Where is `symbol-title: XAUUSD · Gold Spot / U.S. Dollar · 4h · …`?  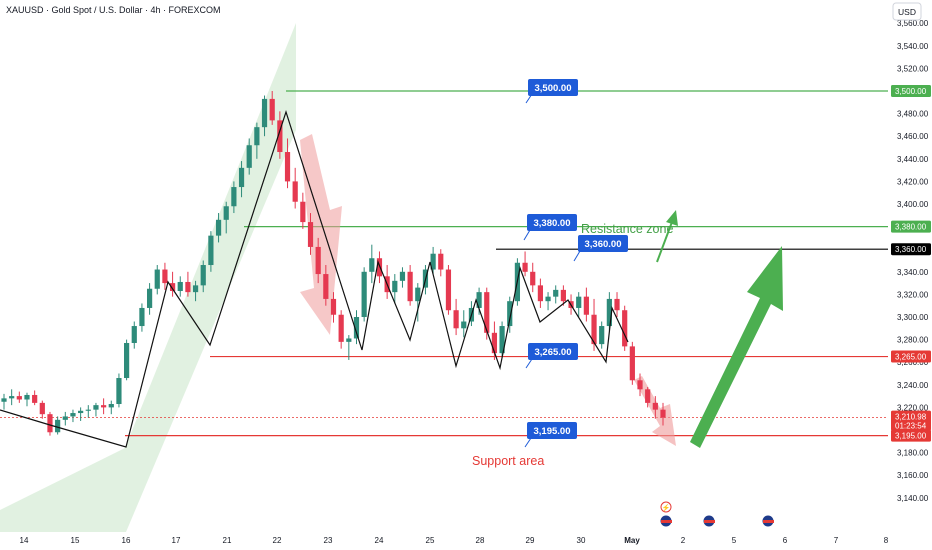 symbol-title: XAUUSD · Gold Spot / U.S. Dollar · 4h · … is located at coordinates (113, 10).